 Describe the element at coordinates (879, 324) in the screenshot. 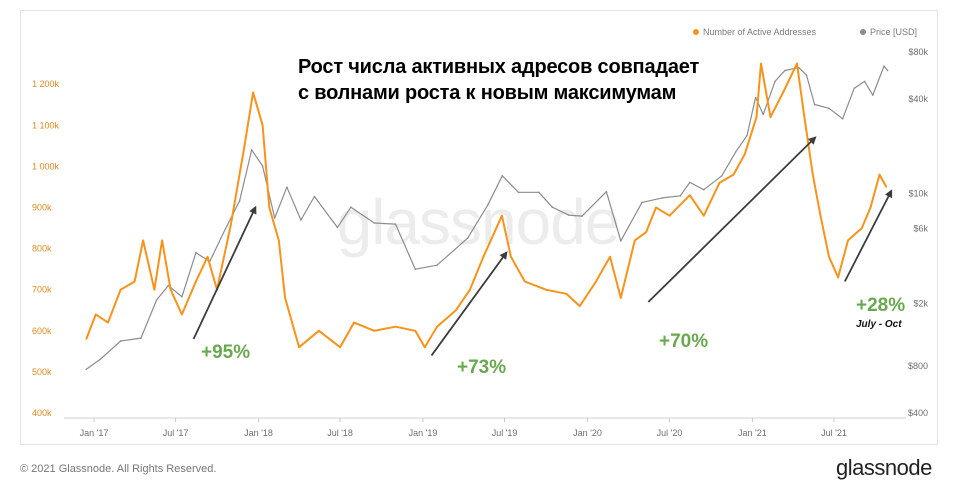

I see `period-note: July - Oct` at that location.